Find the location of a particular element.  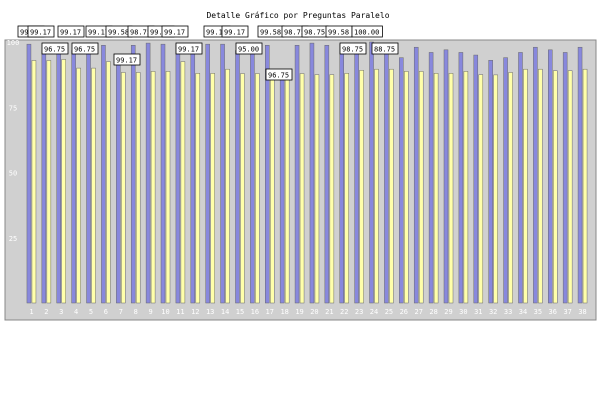

x-tick-label: 9 is located at coordinates (150, 312).